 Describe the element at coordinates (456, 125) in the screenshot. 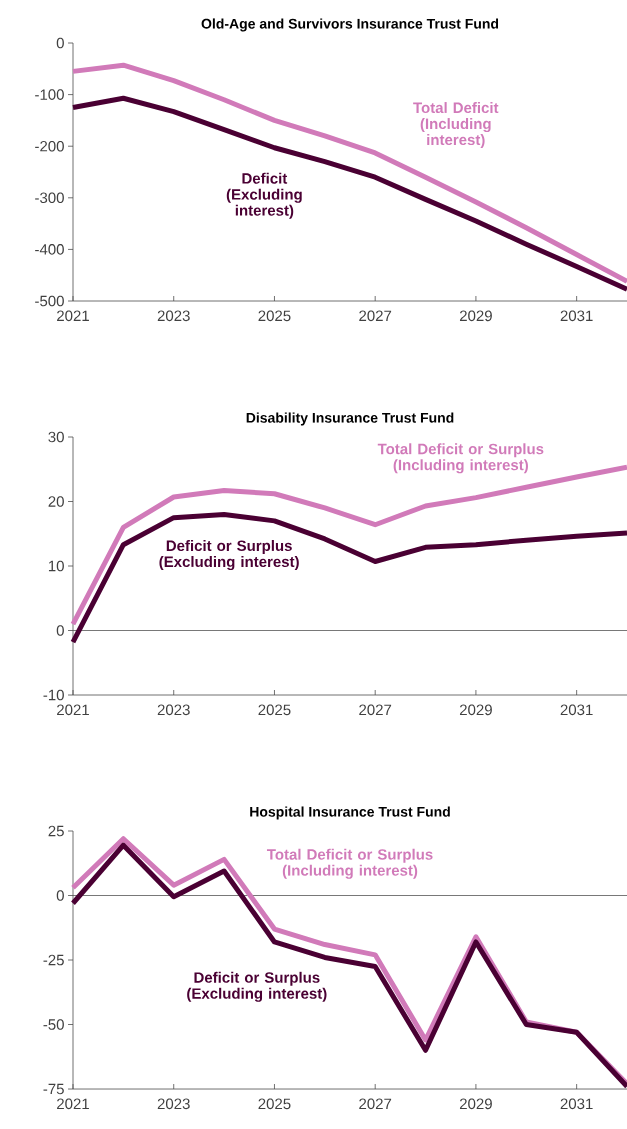

I see `series-label: Total Deficit (Including interest)` at that location.